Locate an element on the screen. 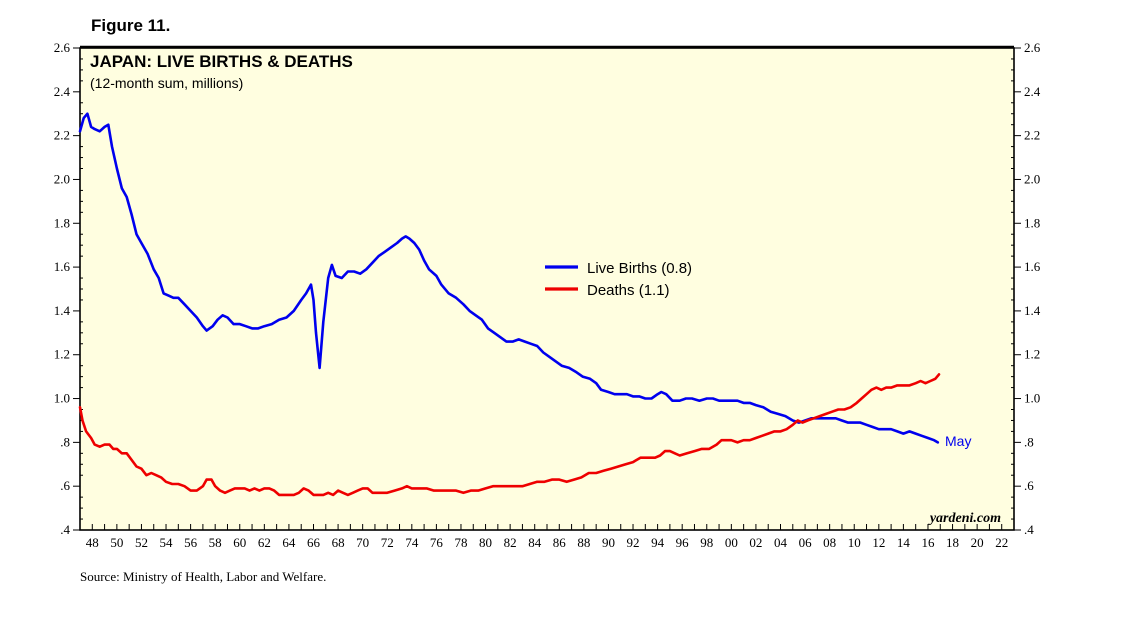 This screenshot has width=1138, height=621. legend-label-births: Live Births (0.8) is located at coordinates (639, 268).